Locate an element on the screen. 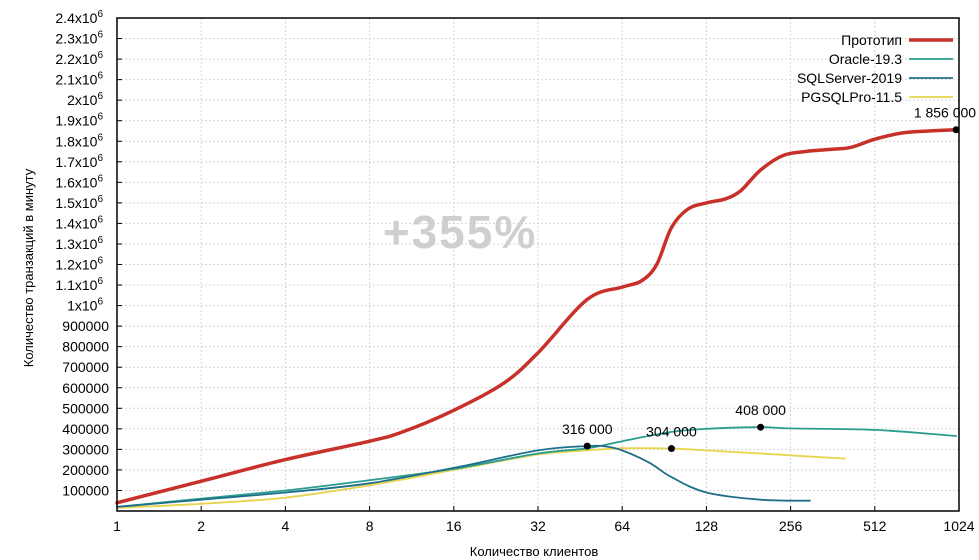  annotation-label: 304 000 is located at coordinates (671, 432).